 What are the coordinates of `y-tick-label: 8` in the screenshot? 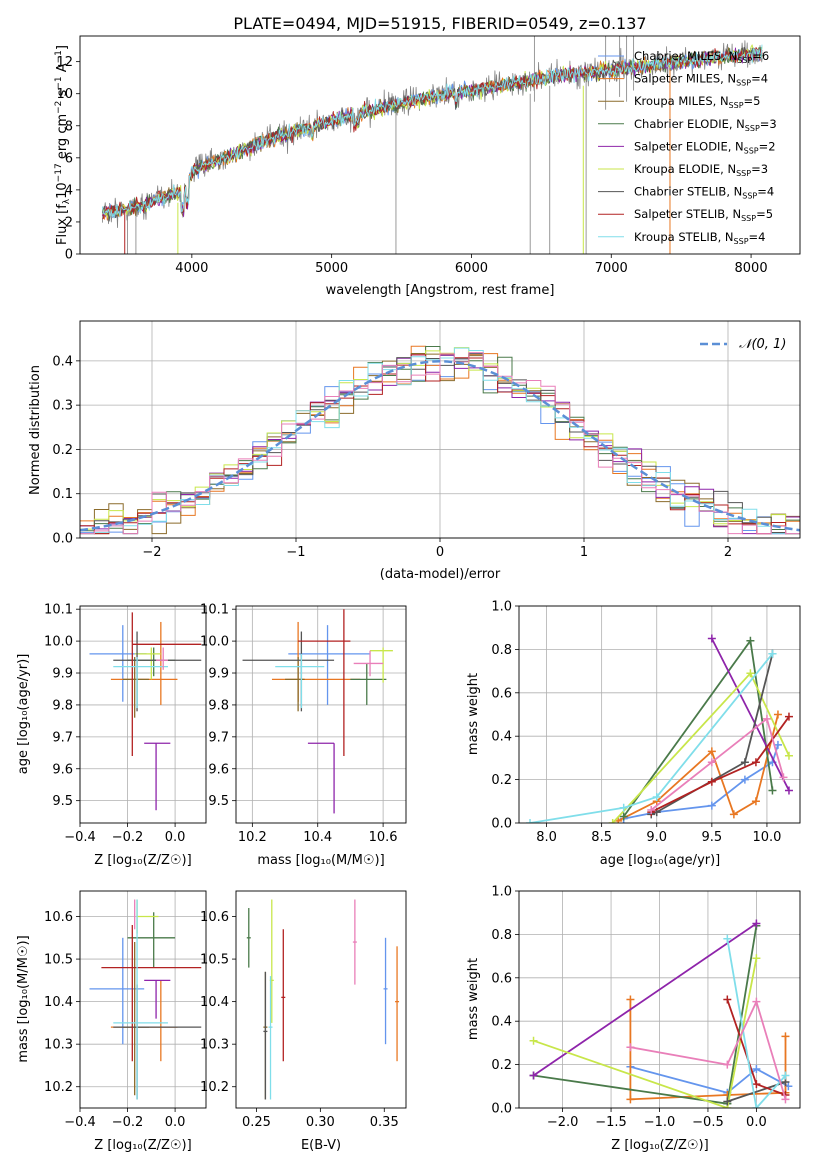 It's located at (69, 126).